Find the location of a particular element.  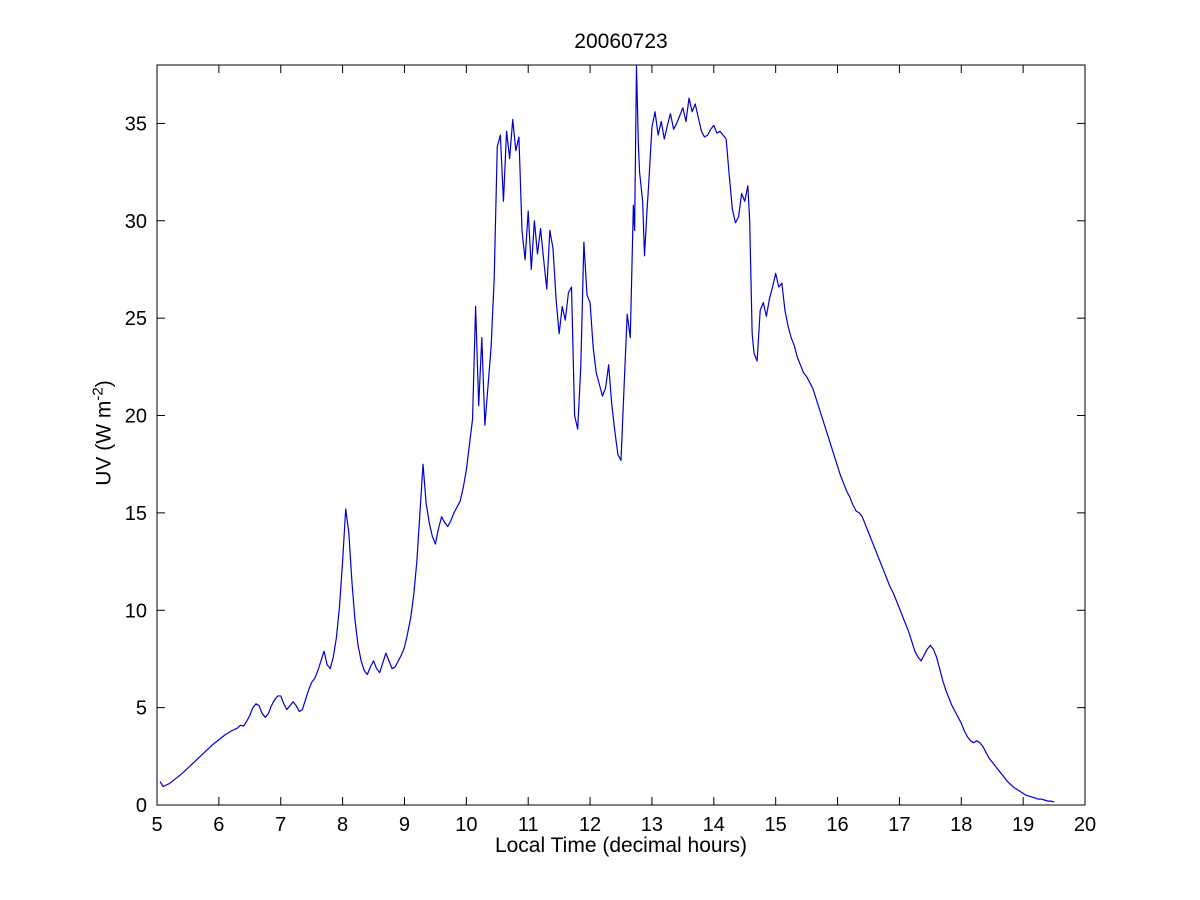

x-tick-label: 12 is located at coordinates (590, 825).